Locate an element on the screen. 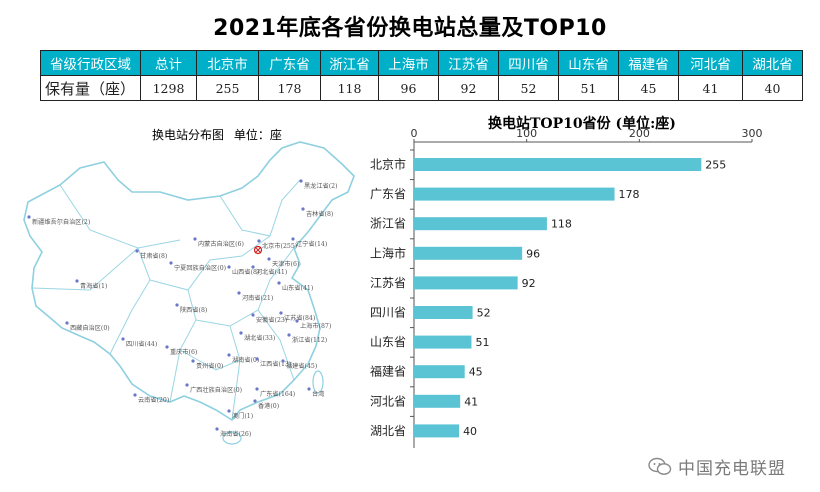 This screenshot has width=820, height=492. summary-header-cell: 河北省 is located at coordinates (710, 63).